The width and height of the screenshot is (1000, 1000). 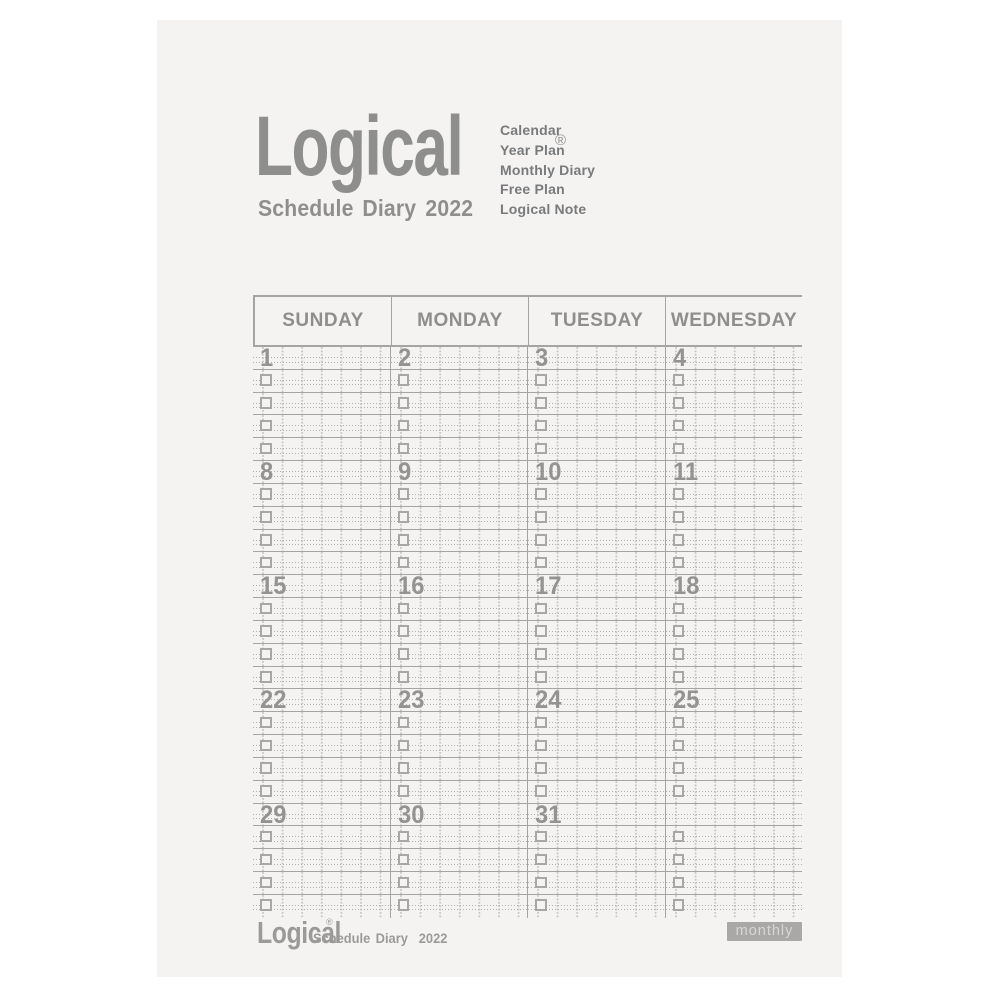 I want to click on date-row, so click(x=733, y=815).